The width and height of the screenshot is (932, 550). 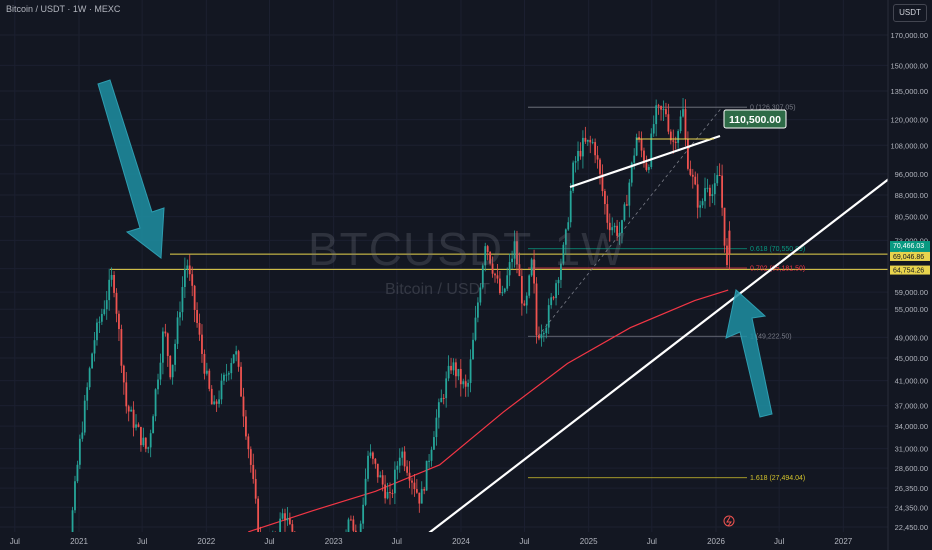 I want to click on down-arrow-icon, so click(x=131, y=169).